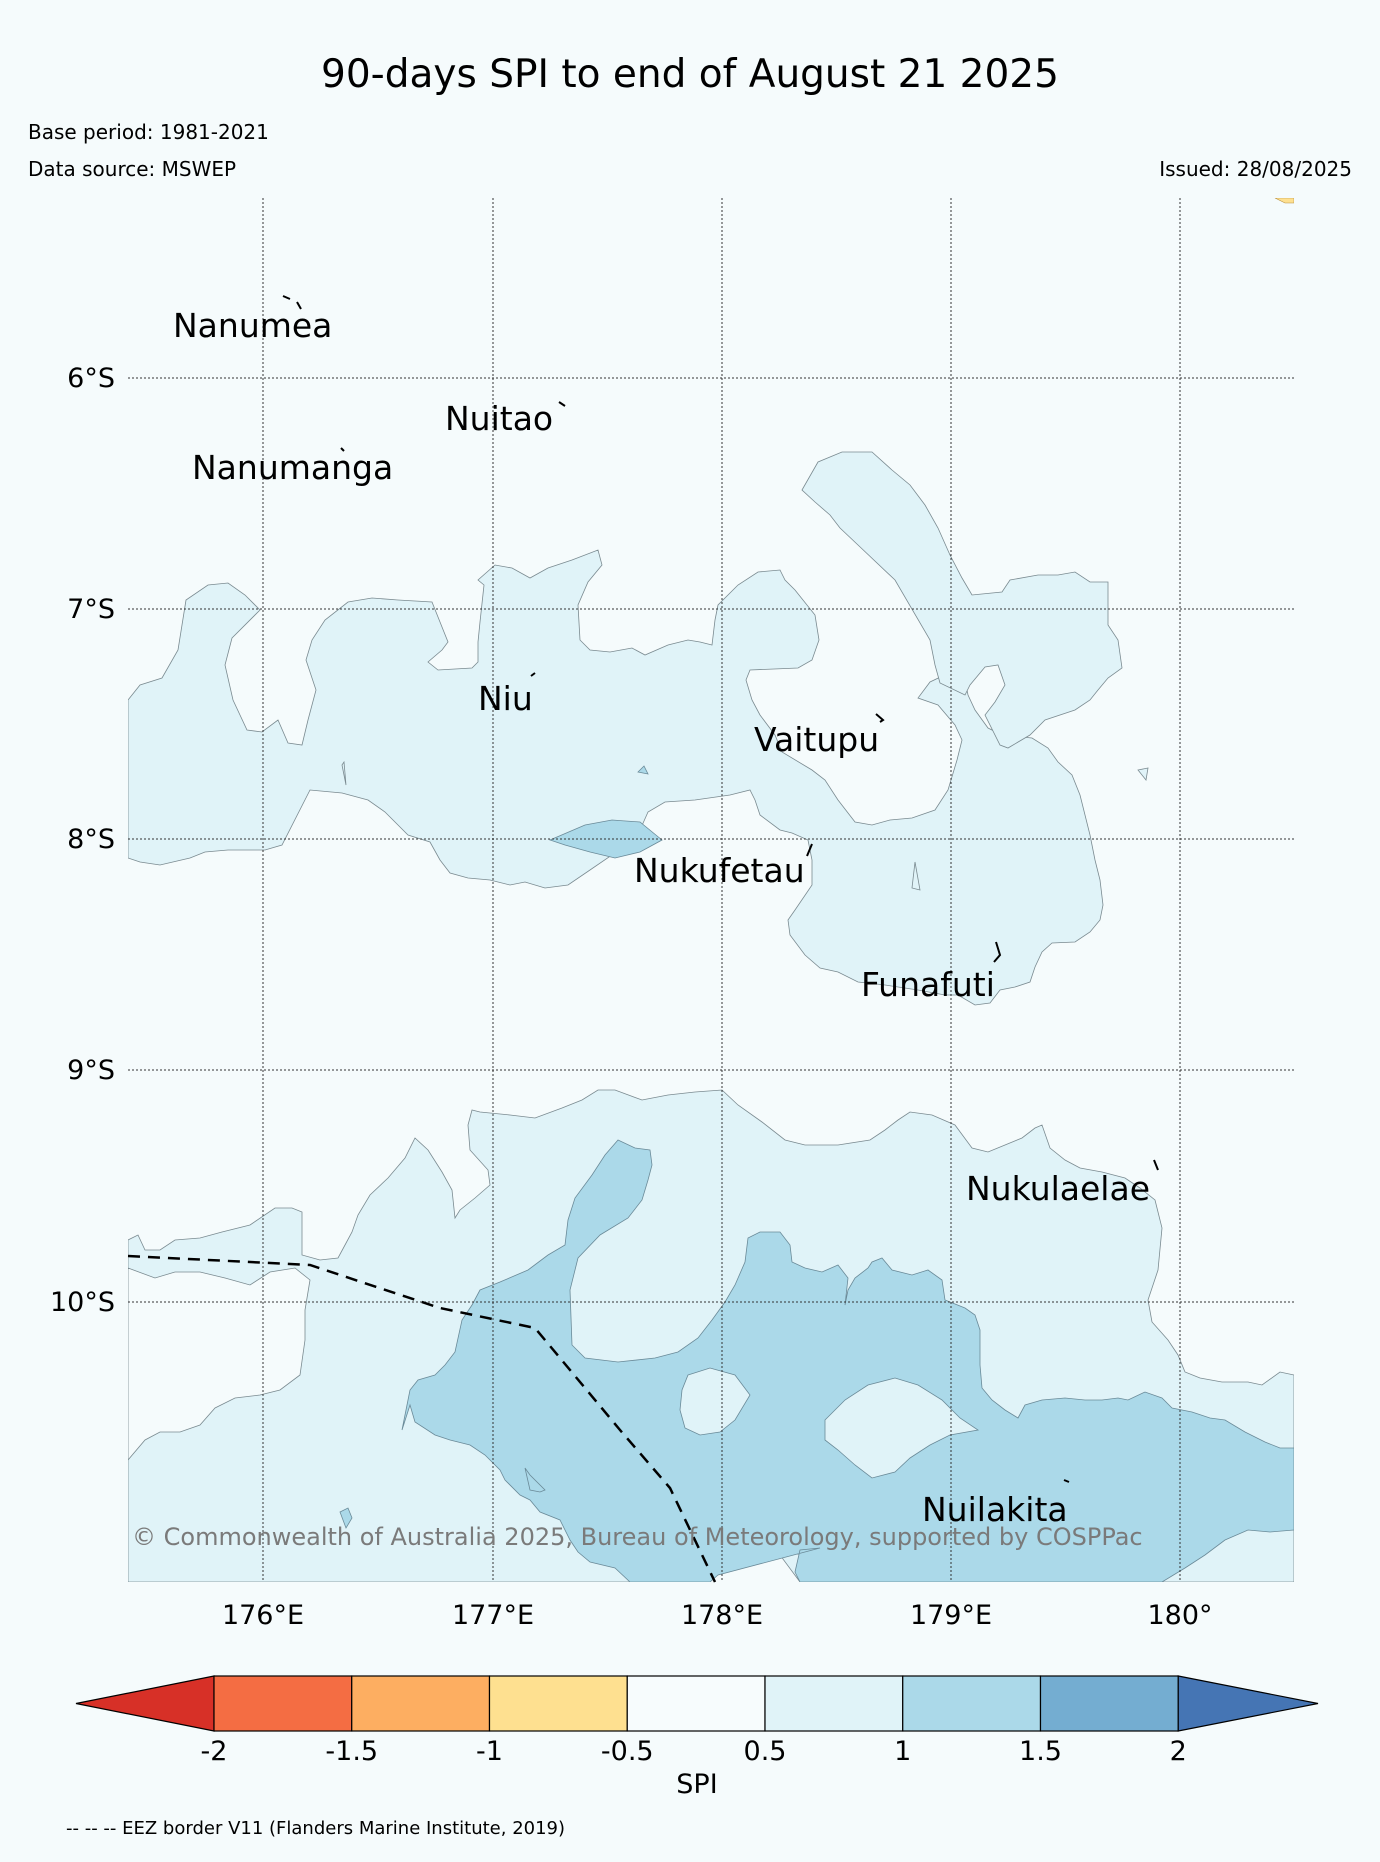  Describe the element at coordinates (493, 1615) in the screenshot. I see `lon-tick-label: 177°E` at that location.